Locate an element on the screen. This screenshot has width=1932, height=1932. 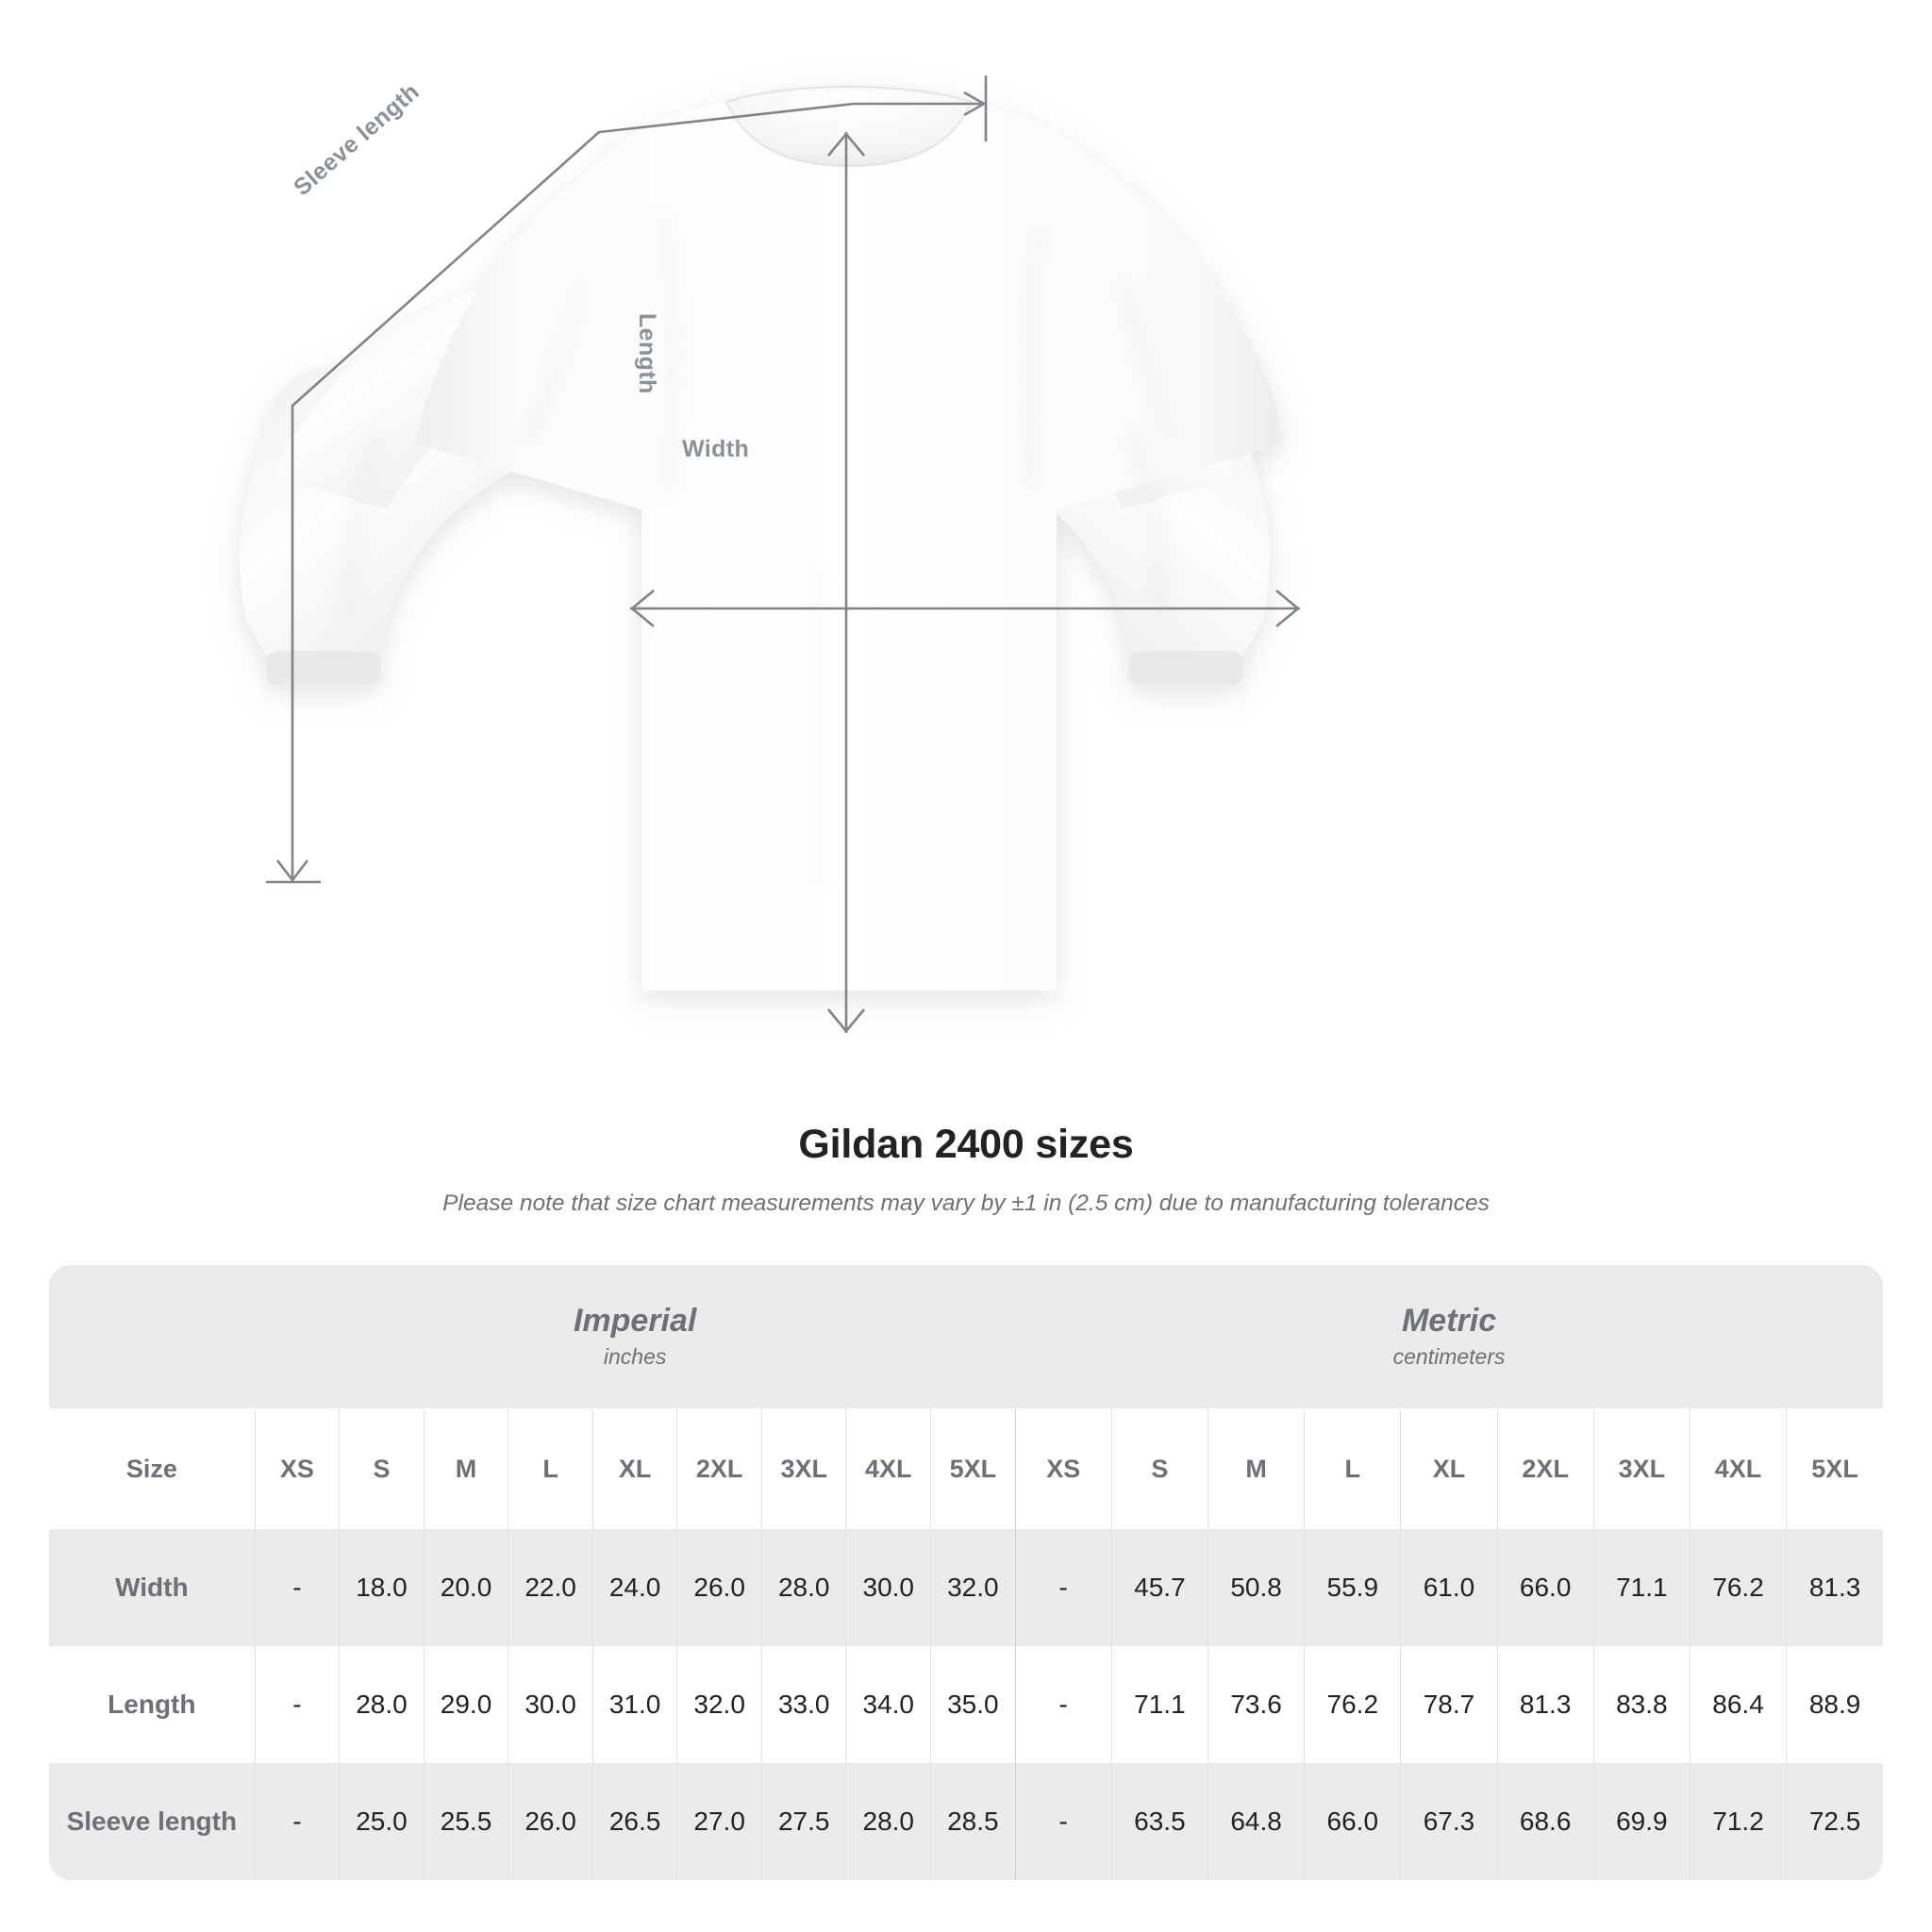
fabric-folds is located at coordinates (759, 551).